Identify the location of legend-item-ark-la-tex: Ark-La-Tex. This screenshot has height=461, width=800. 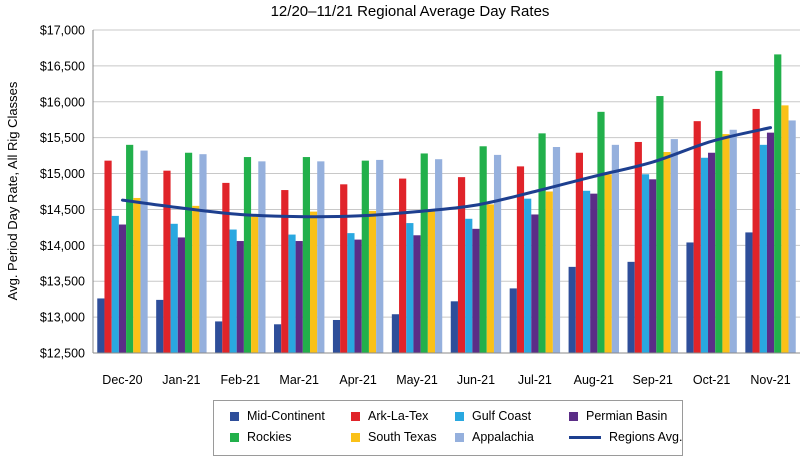
(389, 416).